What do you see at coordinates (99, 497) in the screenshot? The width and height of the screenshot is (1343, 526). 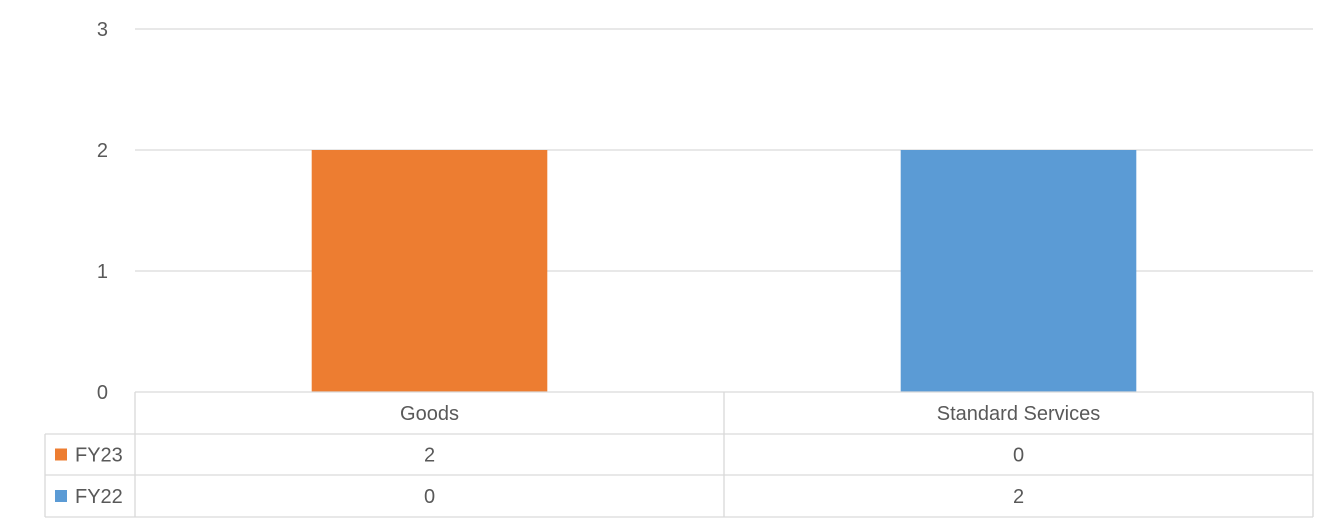 I see `series-label: FY22` at bounding box center [99, 497].